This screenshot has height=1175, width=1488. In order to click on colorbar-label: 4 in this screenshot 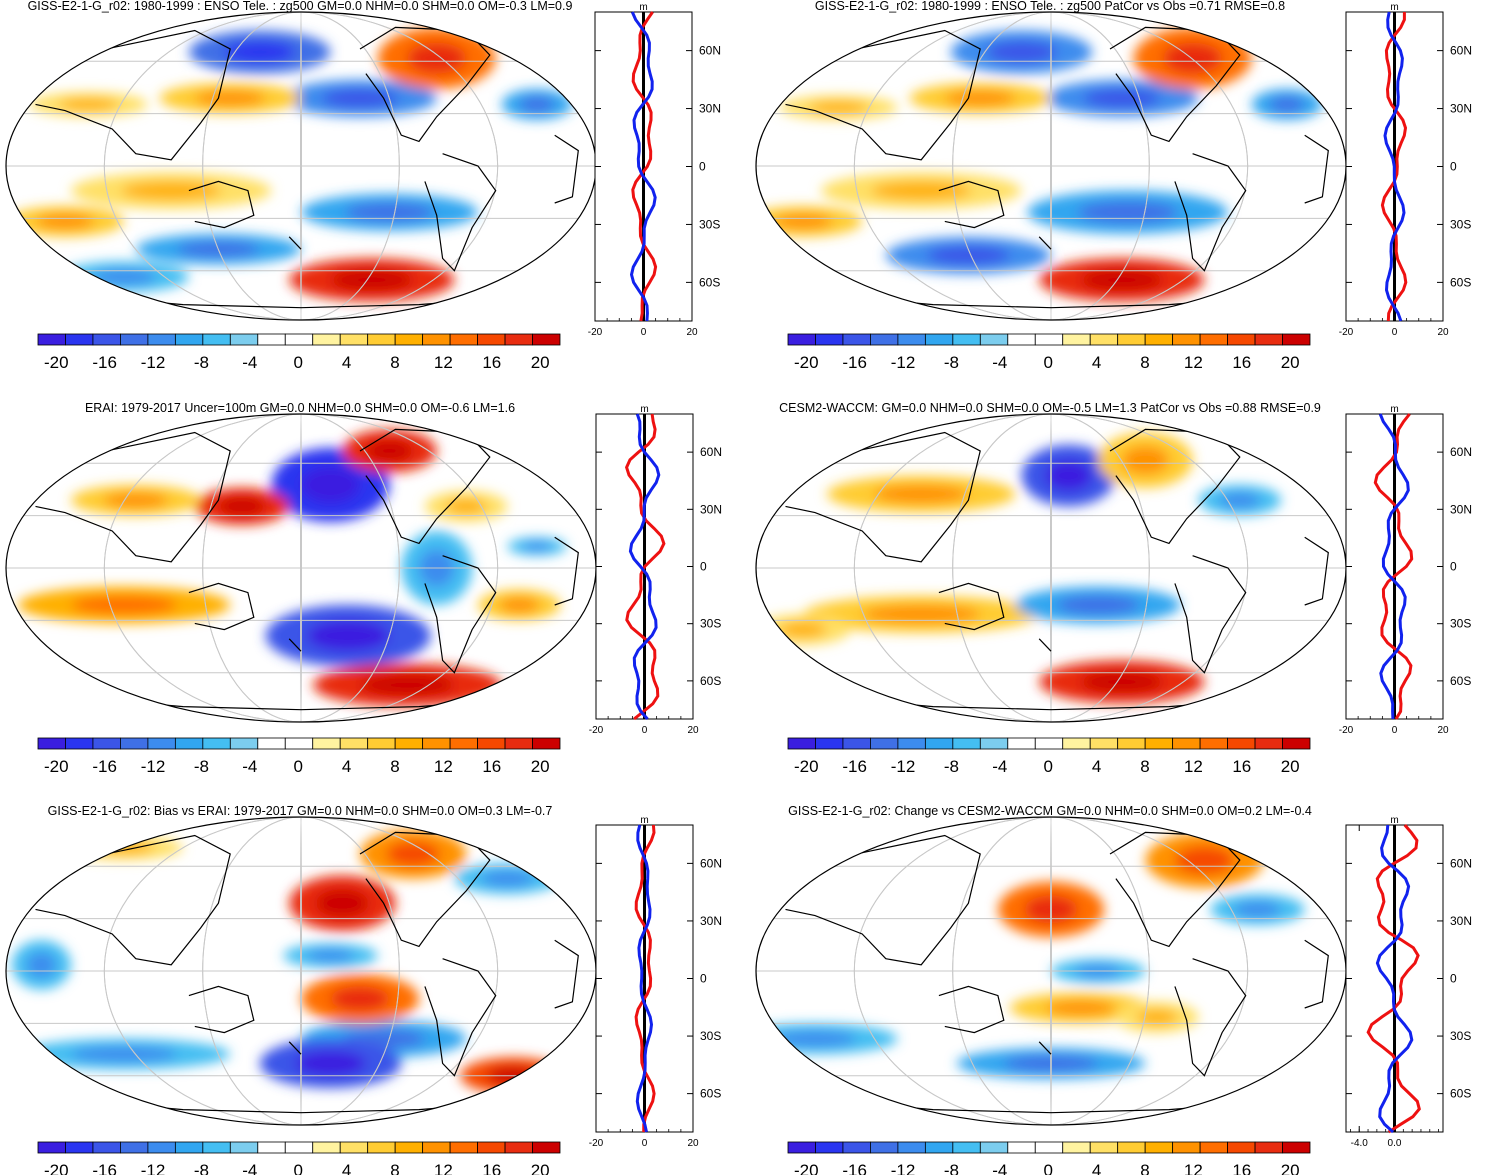, I will do `click(346, 362)`.